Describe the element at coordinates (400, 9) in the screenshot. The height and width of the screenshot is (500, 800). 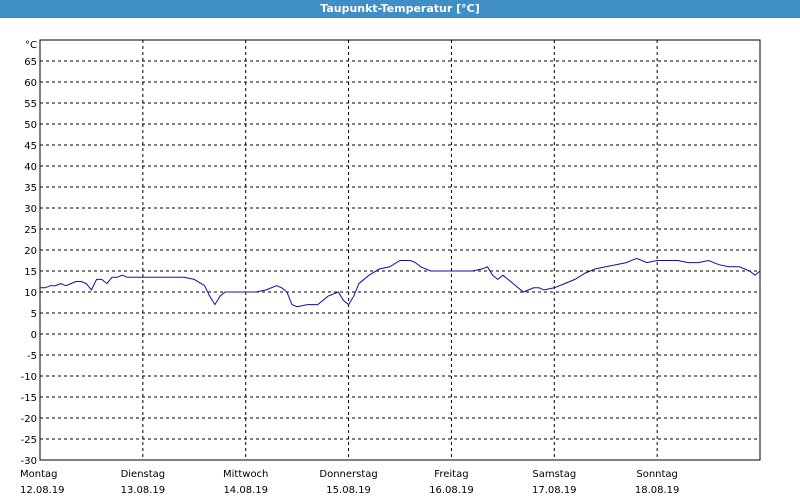
I see `chart-title: Taupunkt-Temperatur [°C]` at that location.